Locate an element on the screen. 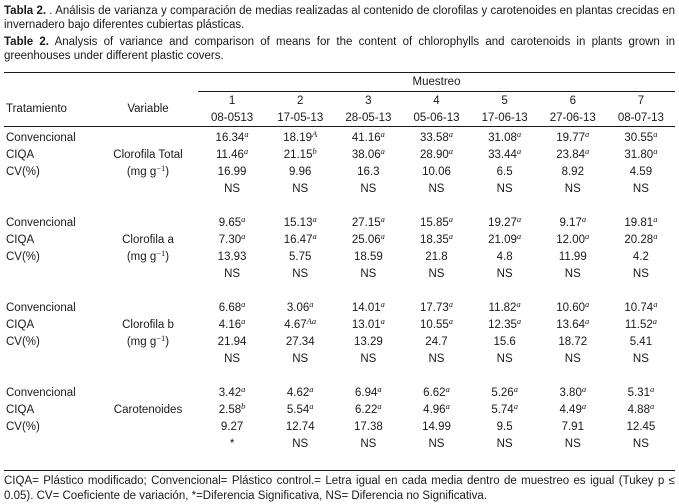 This screenshot has height=504, width=679. value-cell: 12.45 is located at coordinates (641, 426).